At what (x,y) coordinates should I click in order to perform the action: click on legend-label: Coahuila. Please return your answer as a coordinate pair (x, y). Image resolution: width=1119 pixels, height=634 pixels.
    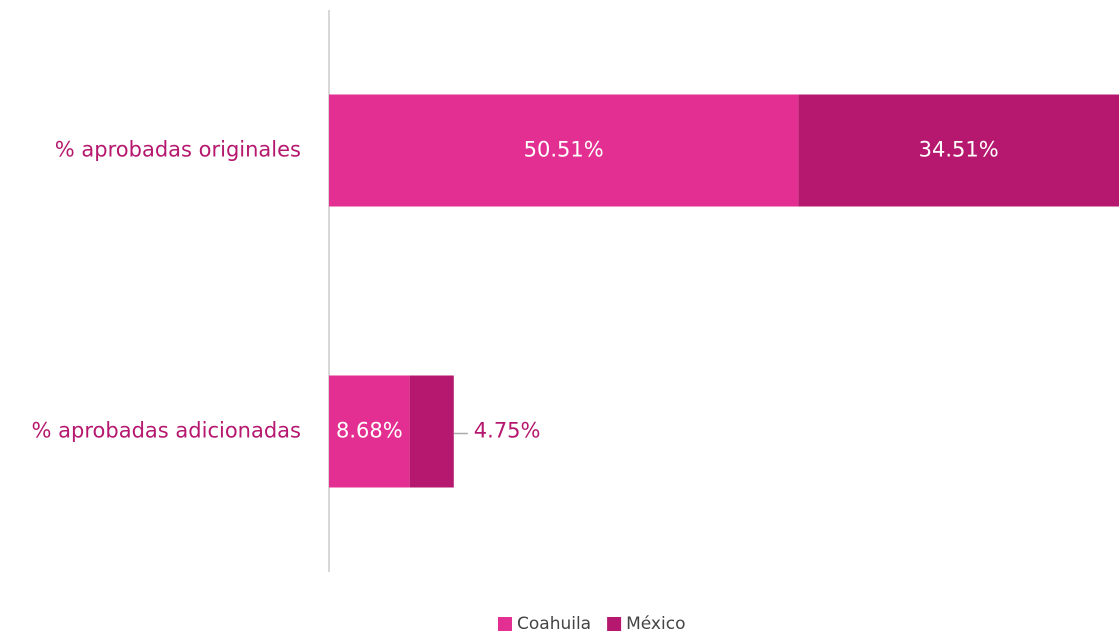
    Looking at the image, I should click on (554, 624).